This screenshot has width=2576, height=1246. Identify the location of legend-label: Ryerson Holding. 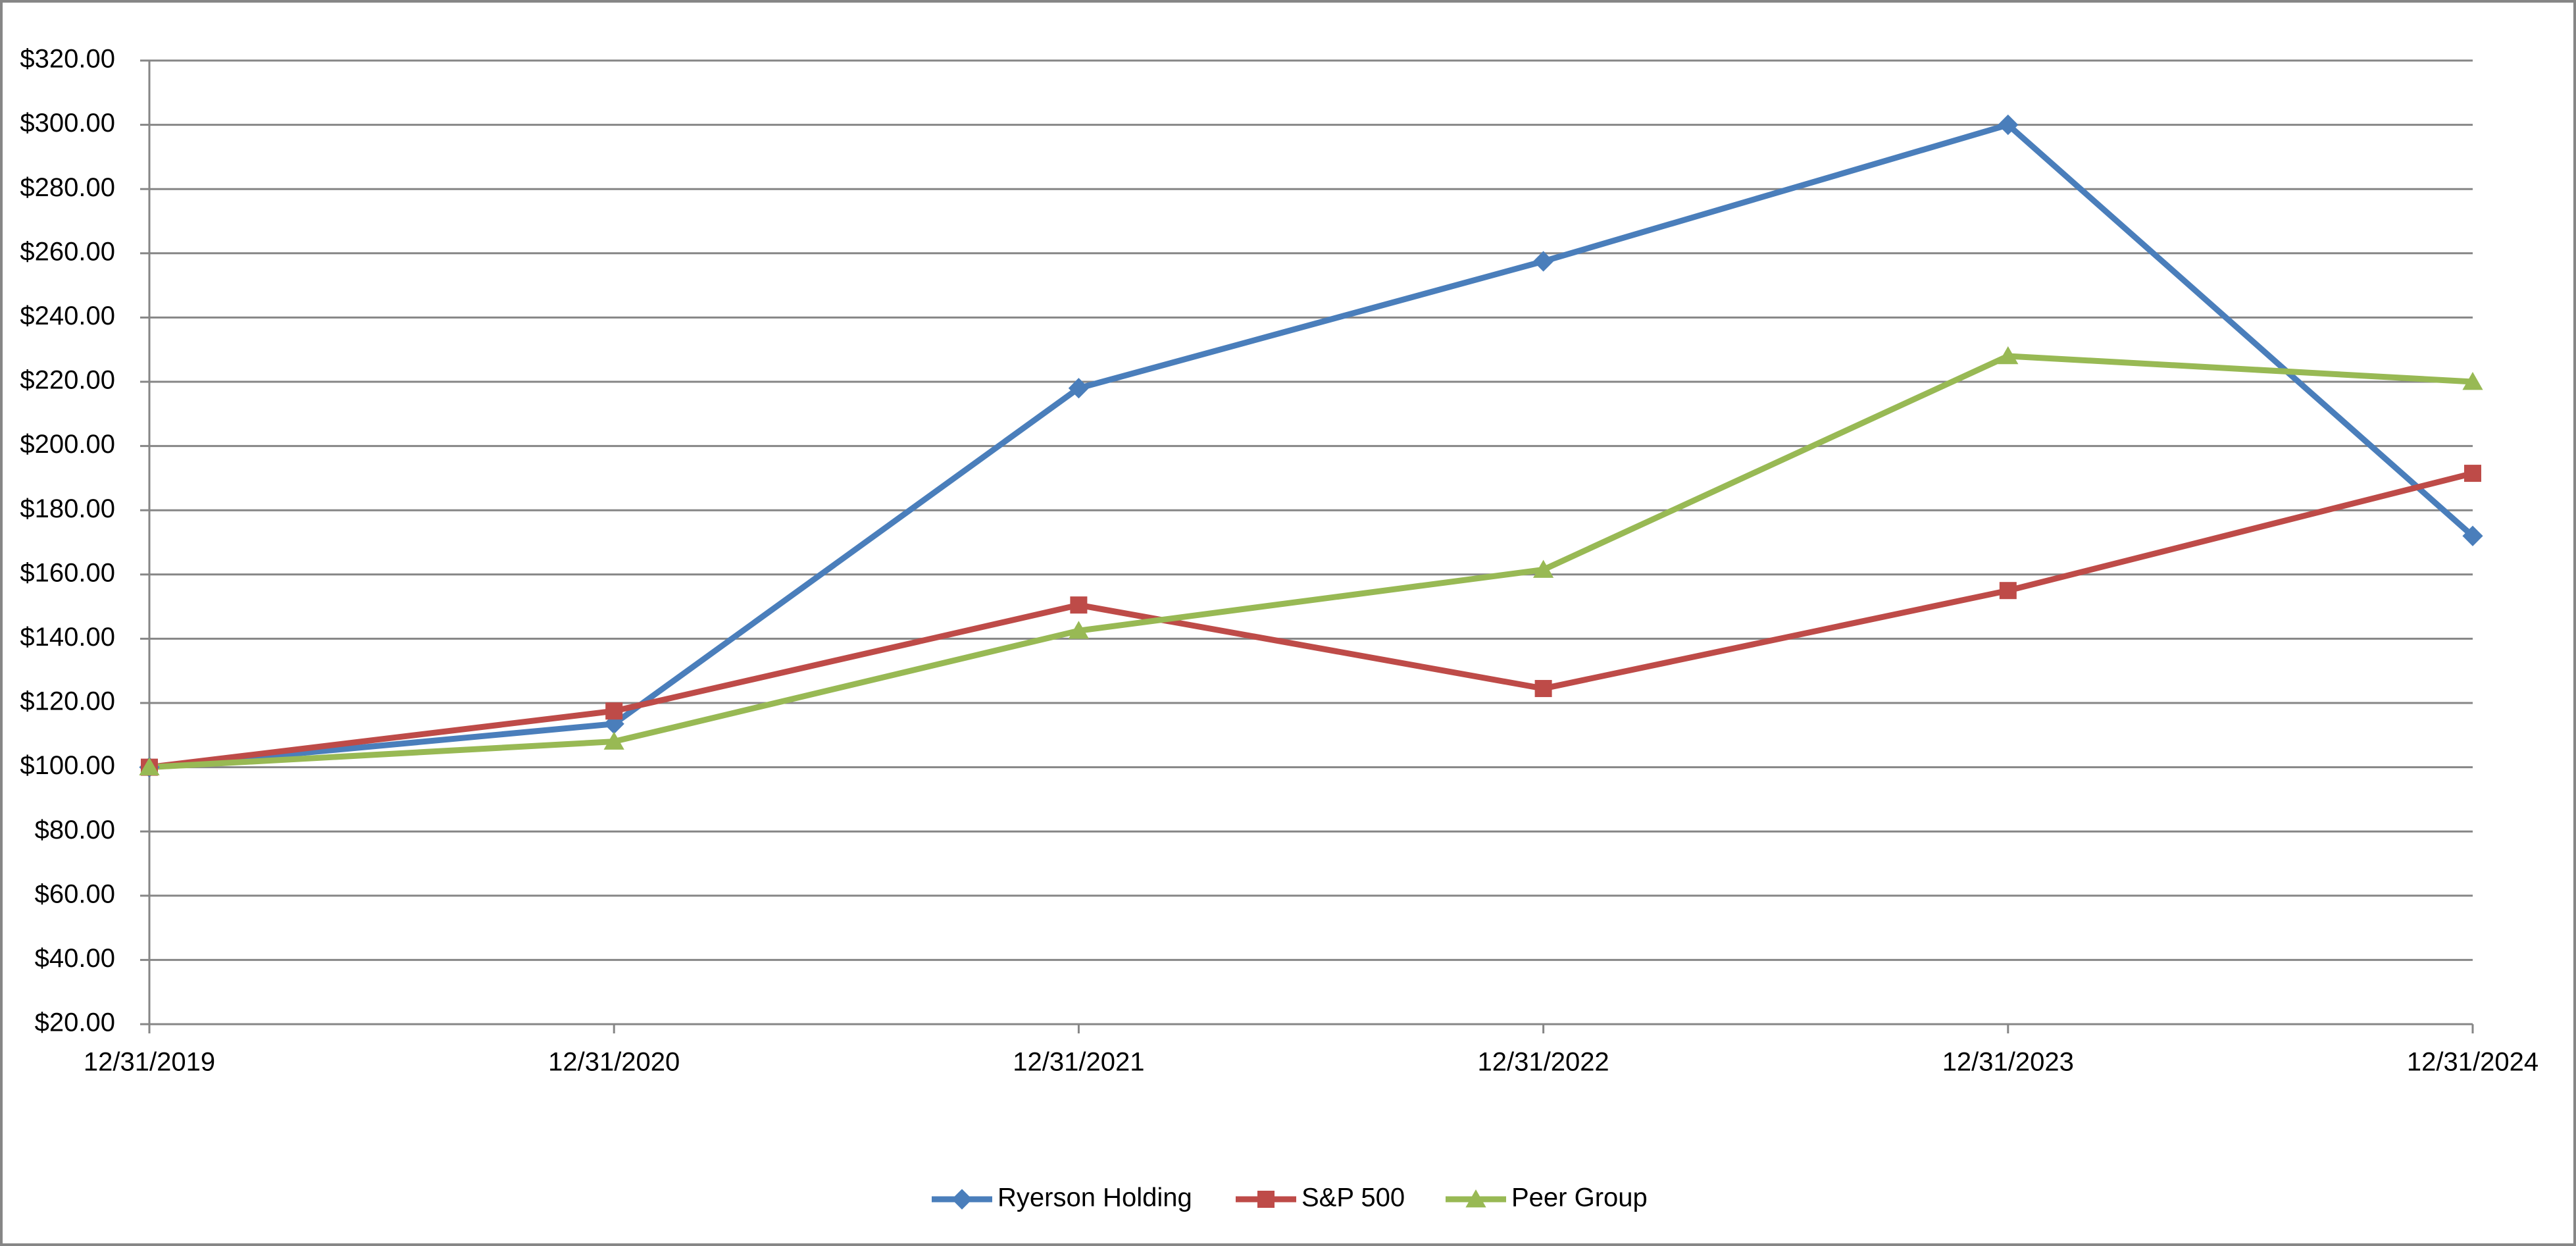
(1095, 1197).